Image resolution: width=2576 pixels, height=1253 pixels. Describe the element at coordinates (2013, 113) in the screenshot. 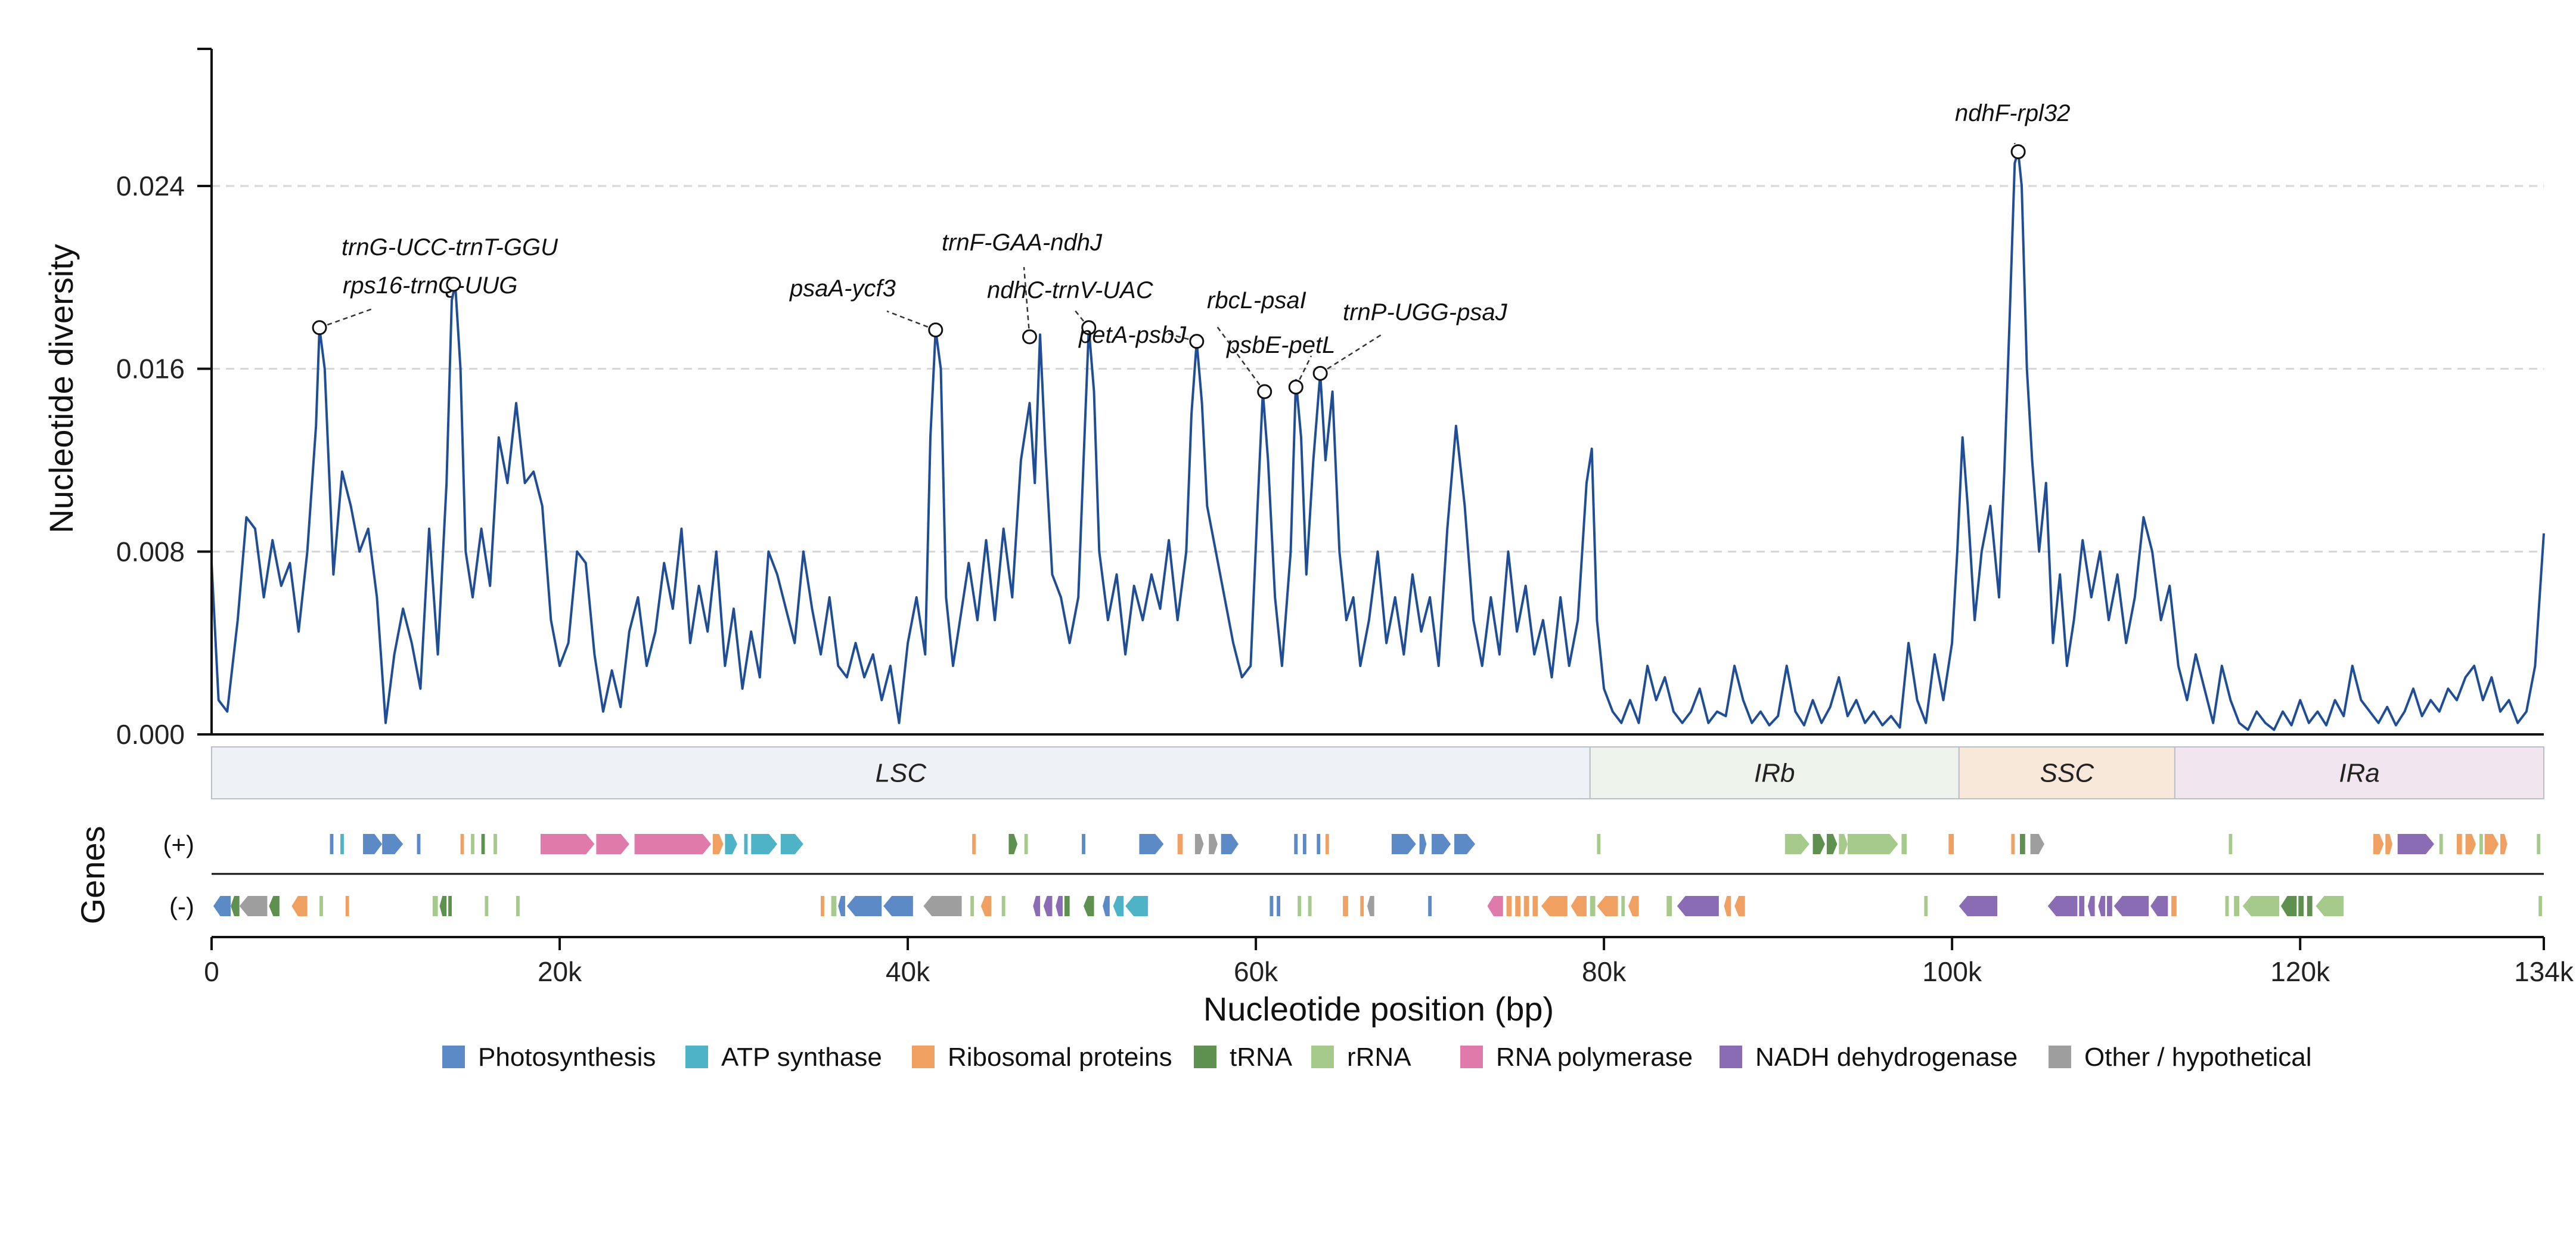

I see `hotspot-label: ndhF-rpl32` at that location.